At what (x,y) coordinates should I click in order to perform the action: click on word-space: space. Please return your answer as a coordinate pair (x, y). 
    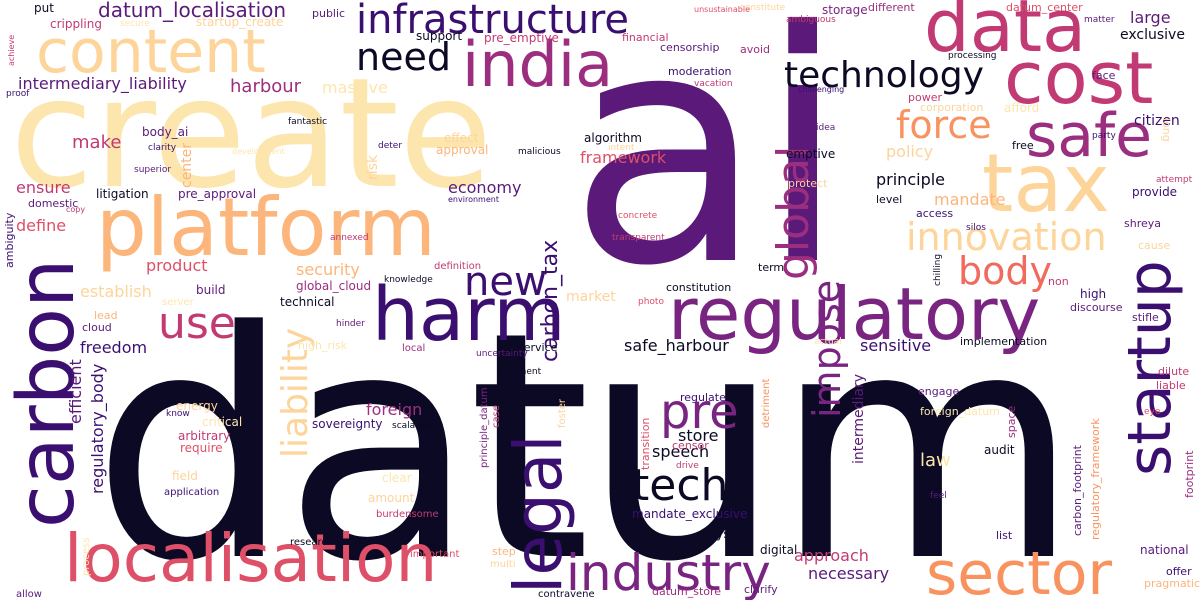
    Looking at the image, I should click on (1011, 421).